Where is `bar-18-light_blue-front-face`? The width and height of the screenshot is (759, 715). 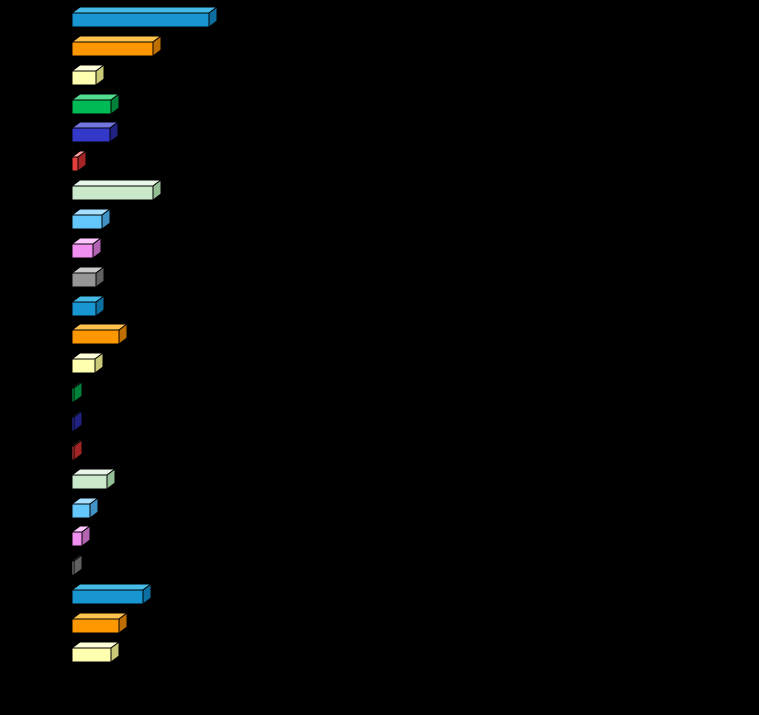 bar-18-light_blue-front-face is located at coordinates (81, 511).